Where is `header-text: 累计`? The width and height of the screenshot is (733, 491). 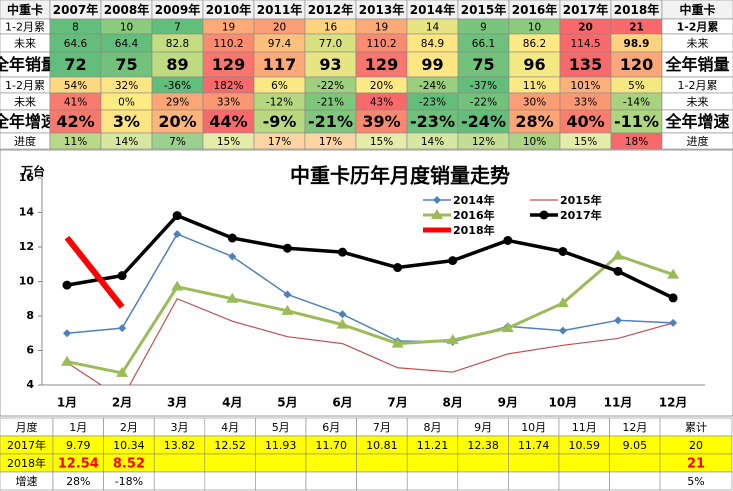
header-text: 累计 is located at coordinates (696, 427).